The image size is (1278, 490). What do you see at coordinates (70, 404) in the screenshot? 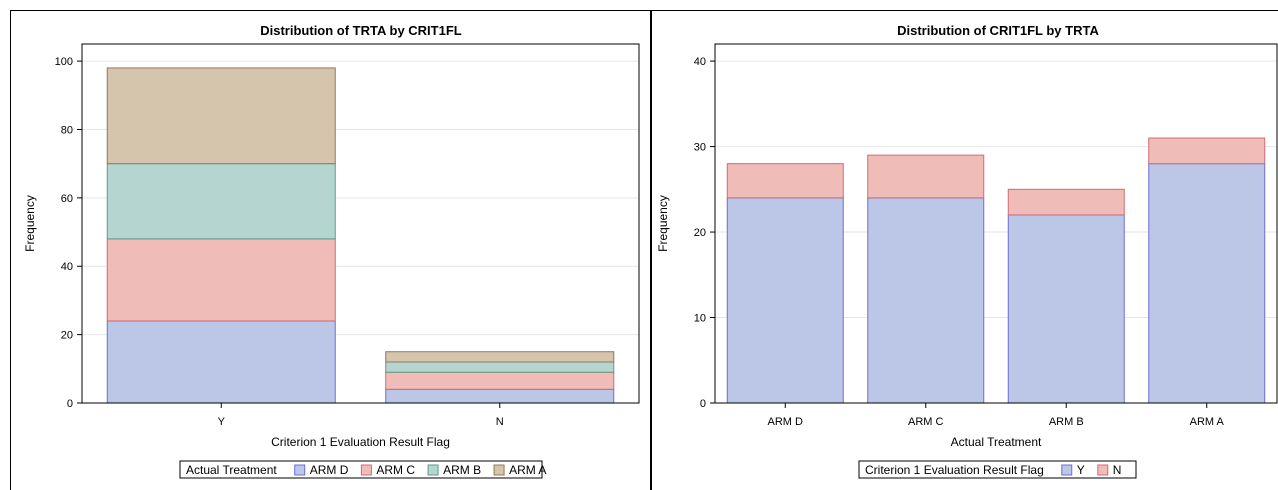
I see `chart1-y-tick-label: 0` at bounding box center [70, 404].